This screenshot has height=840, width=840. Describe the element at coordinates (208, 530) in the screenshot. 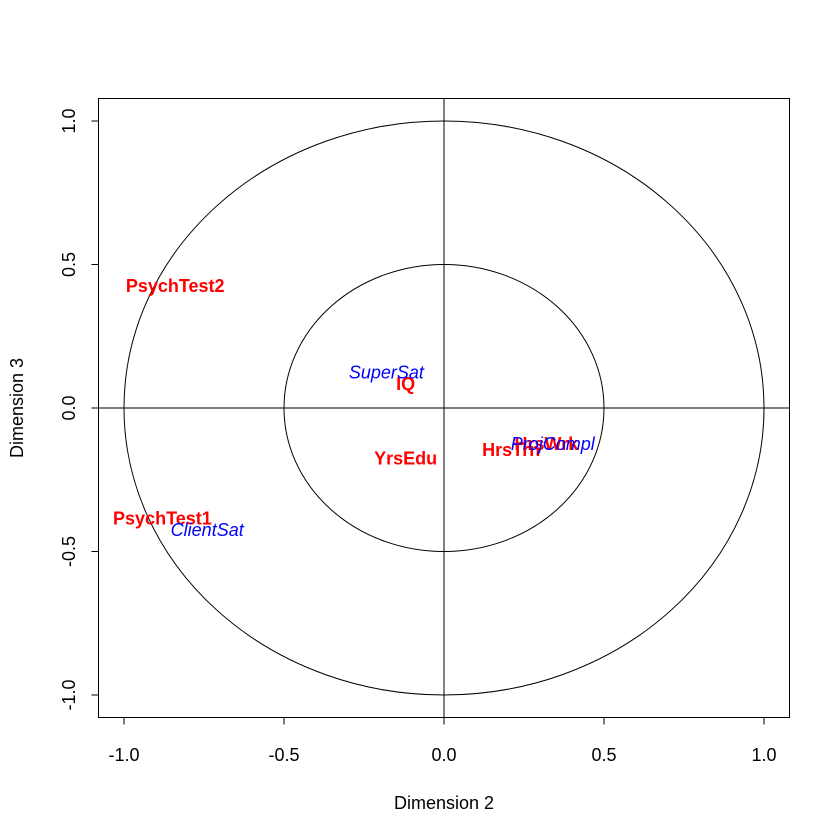

I see `point-label-clientsat: ClientSat` at that location.